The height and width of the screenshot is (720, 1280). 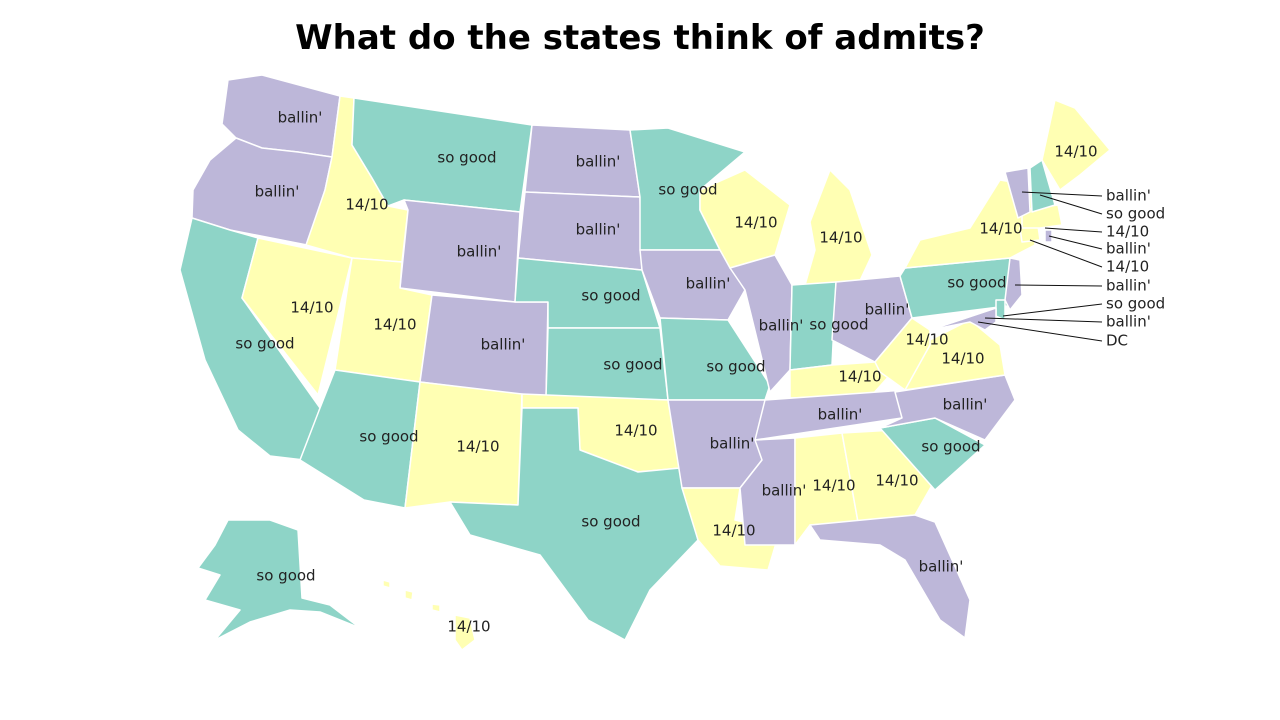 I want to click on state-label-ca: so good, so click(x=264, y=344).